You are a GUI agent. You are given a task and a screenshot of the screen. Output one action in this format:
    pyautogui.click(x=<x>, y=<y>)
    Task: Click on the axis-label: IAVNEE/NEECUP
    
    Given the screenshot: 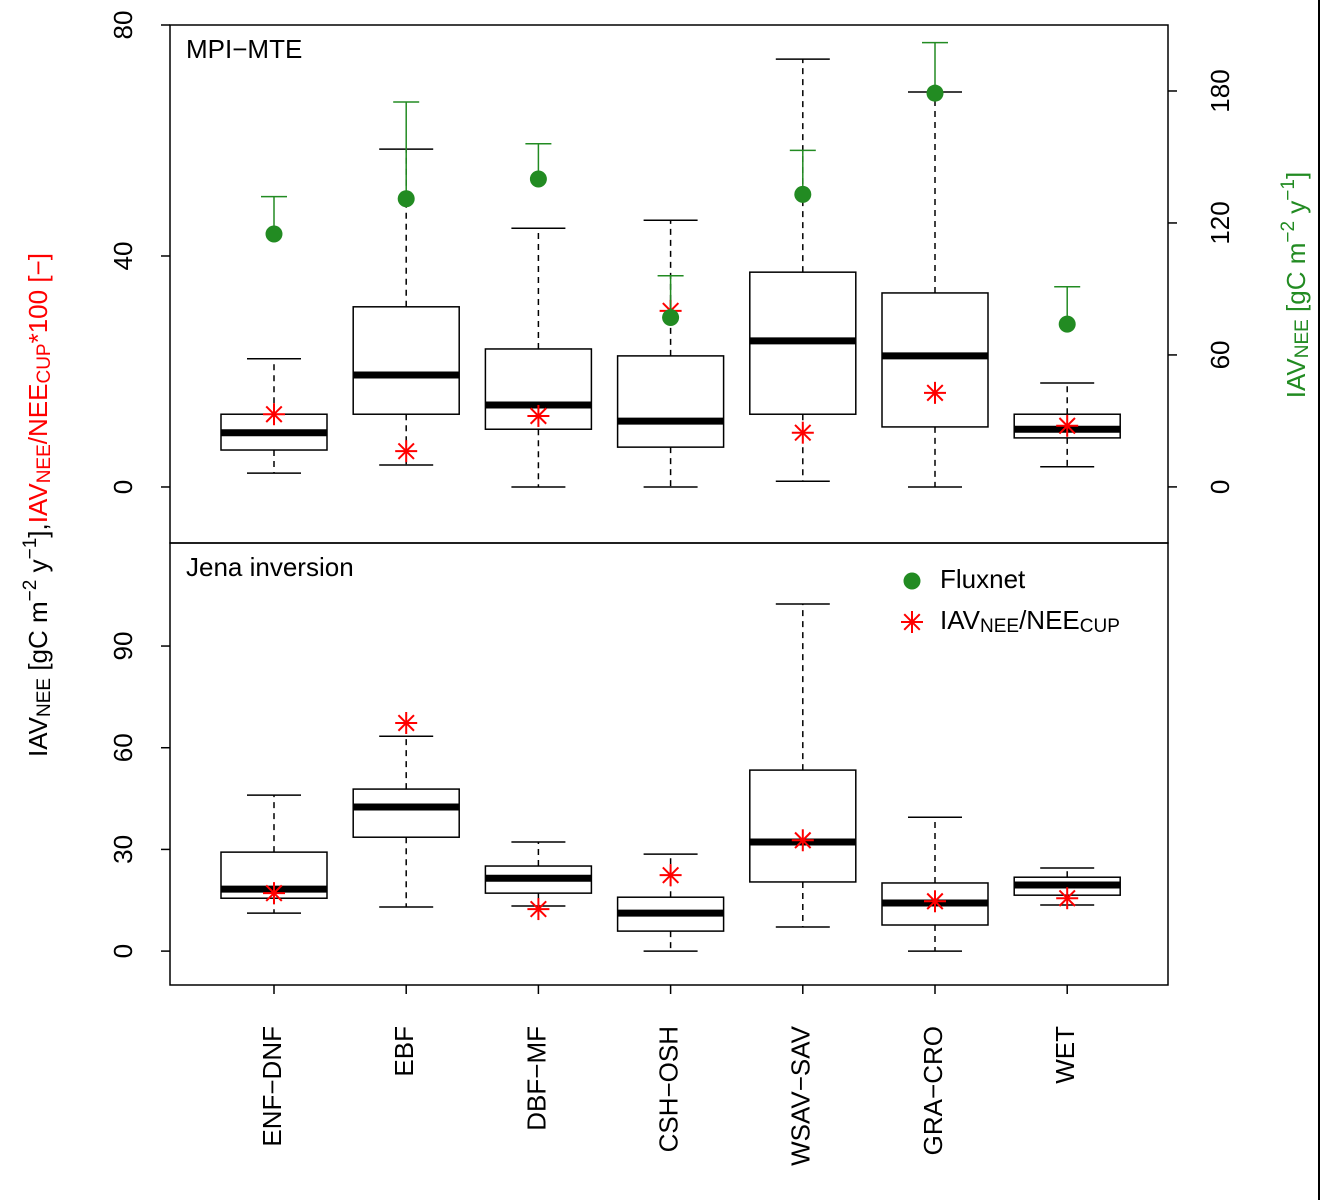 What is the action you would take?
    pyautogui.click(x=1030, y=621)
    